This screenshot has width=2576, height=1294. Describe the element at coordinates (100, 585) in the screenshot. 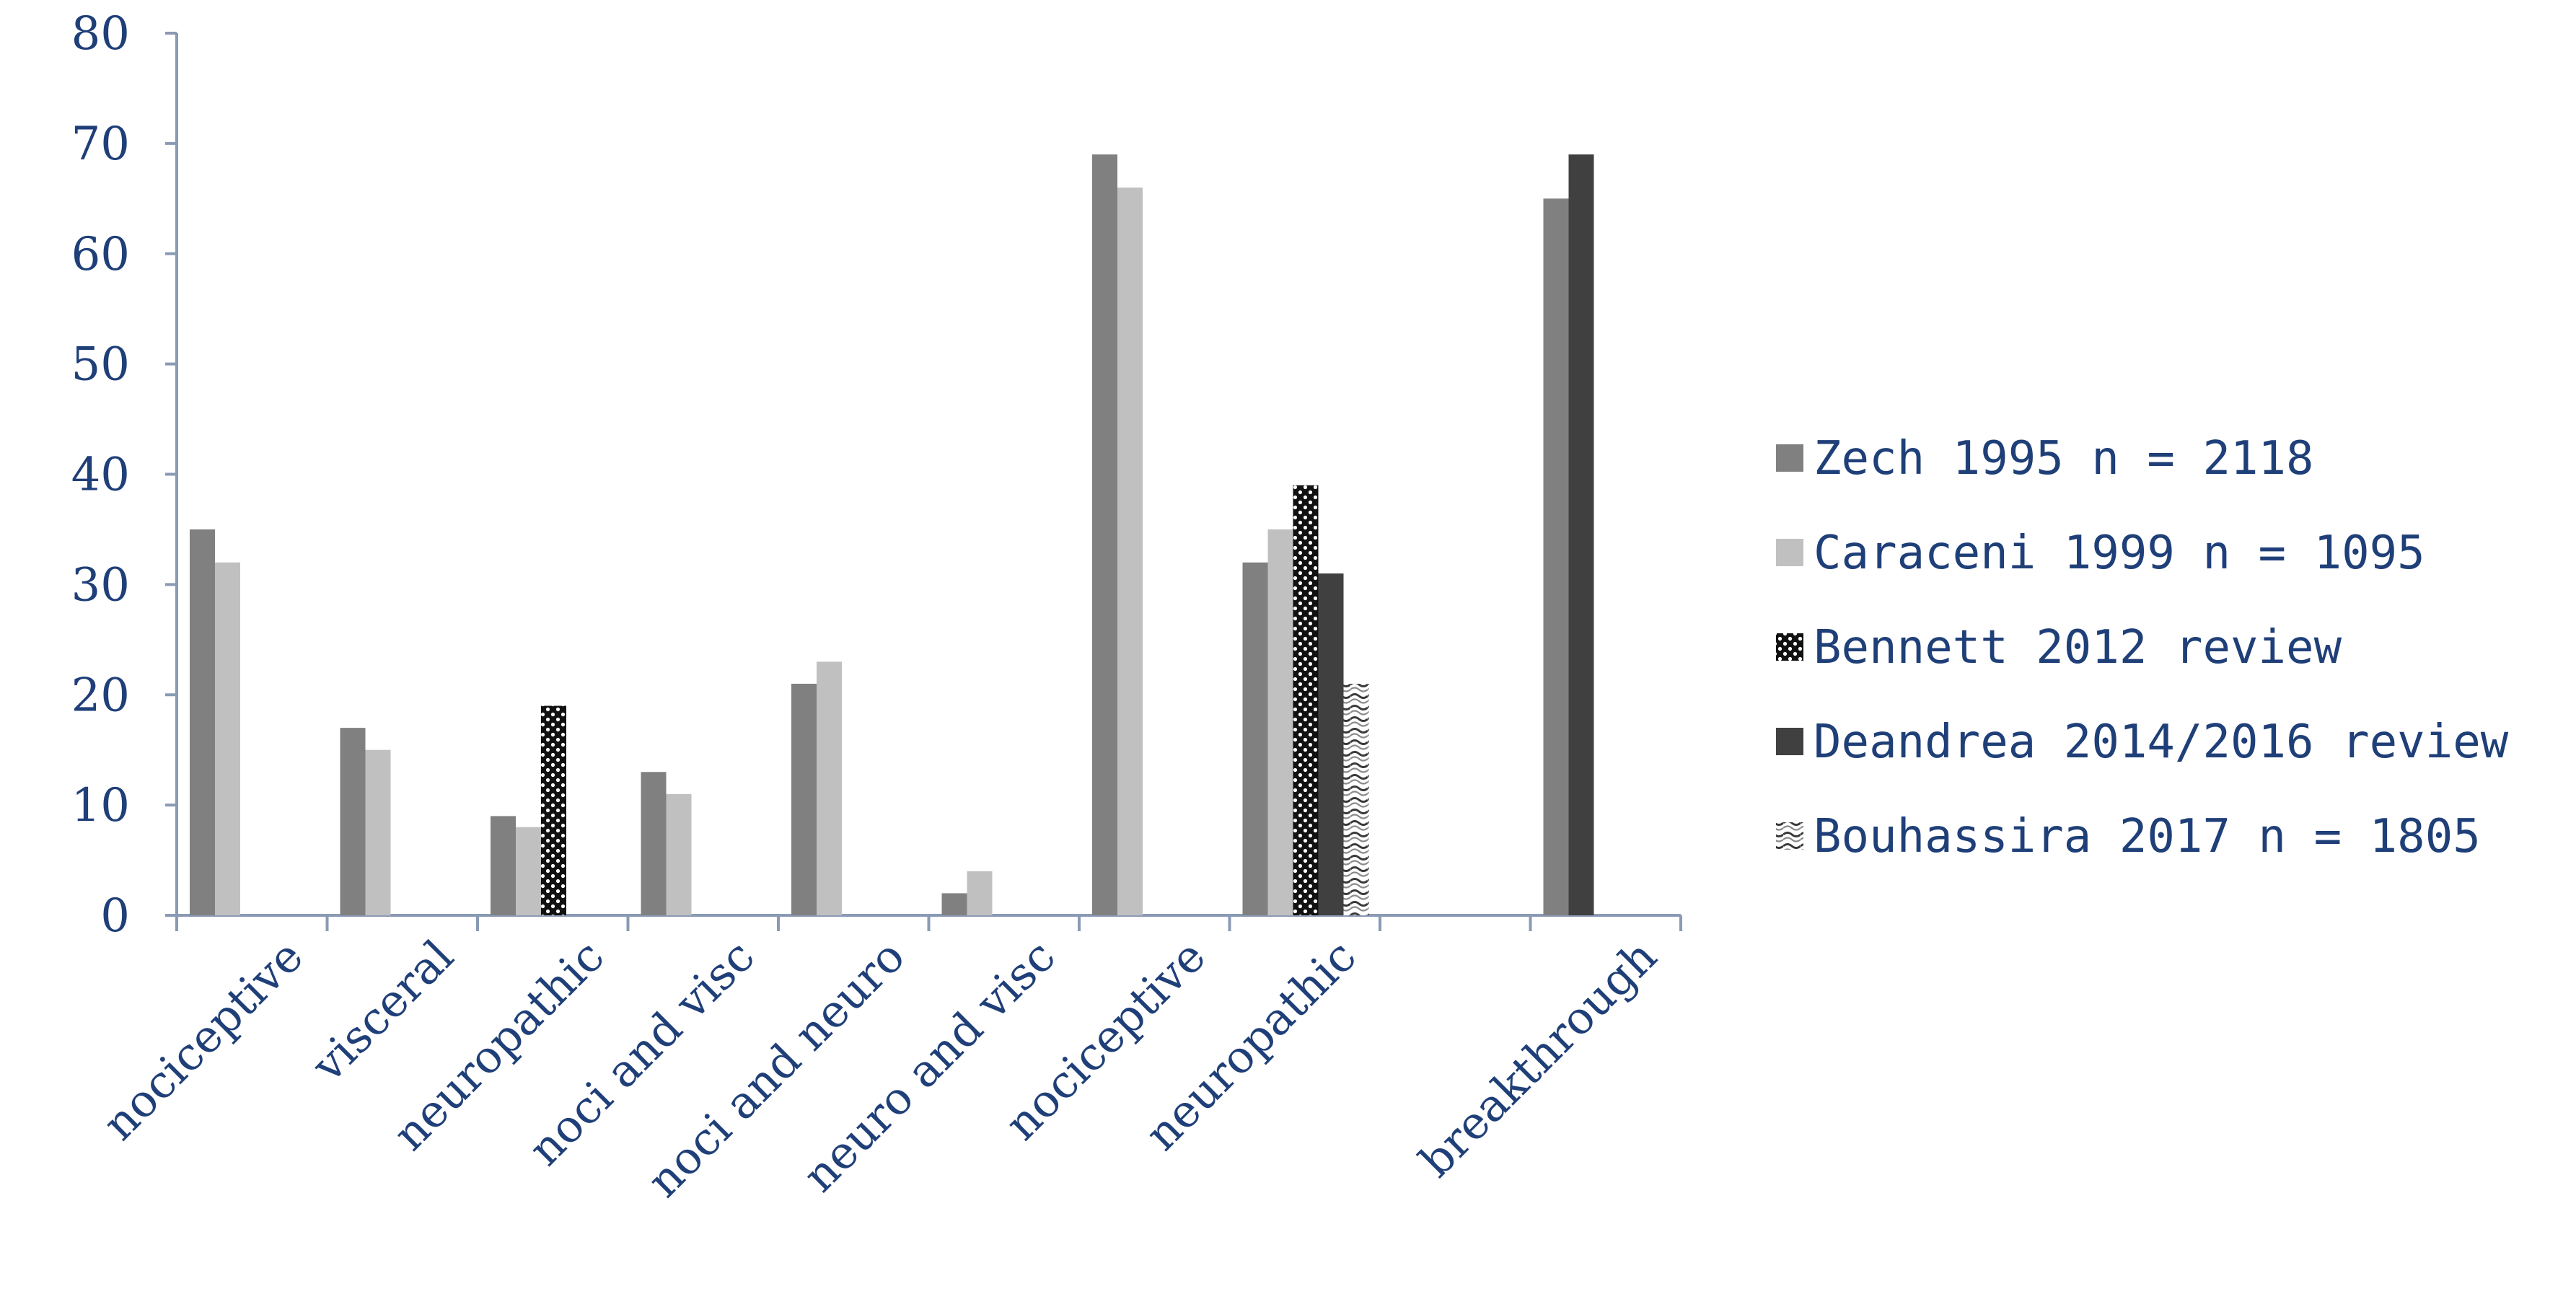

I see `y-tick-label: 30` at that location.